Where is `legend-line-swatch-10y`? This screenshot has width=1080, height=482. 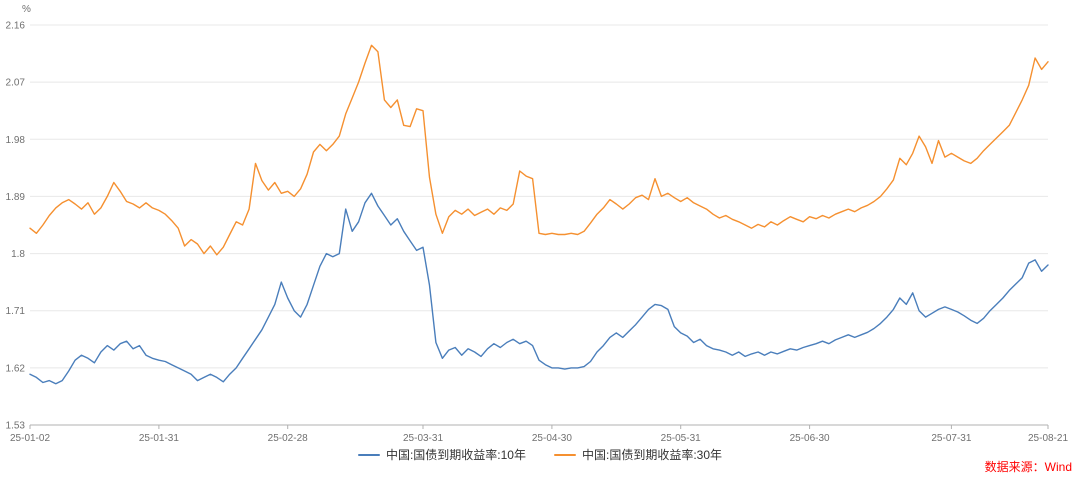
legend-line-swatch-10y is located at coordinates (368, 454).